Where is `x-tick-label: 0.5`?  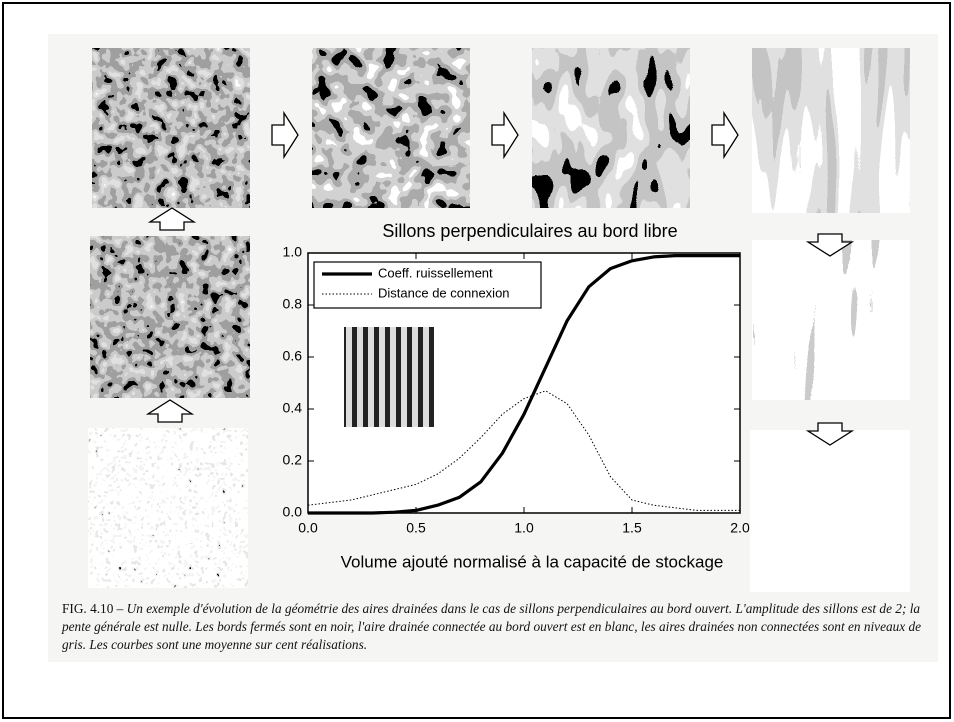 x-tick-label: 0.5 is located at coordinates (416, 528).